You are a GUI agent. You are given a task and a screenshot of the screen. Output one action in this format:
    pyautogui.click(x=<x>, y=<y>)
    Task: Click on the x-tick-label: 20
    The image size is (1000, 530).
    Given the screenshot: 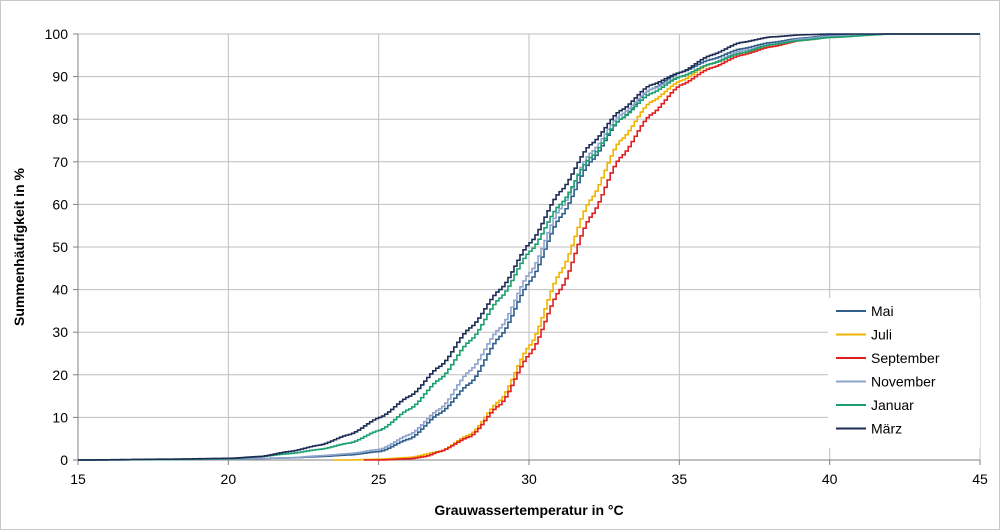 What is the action you would take?
    pyautogui.click(x=229, y=479)
    